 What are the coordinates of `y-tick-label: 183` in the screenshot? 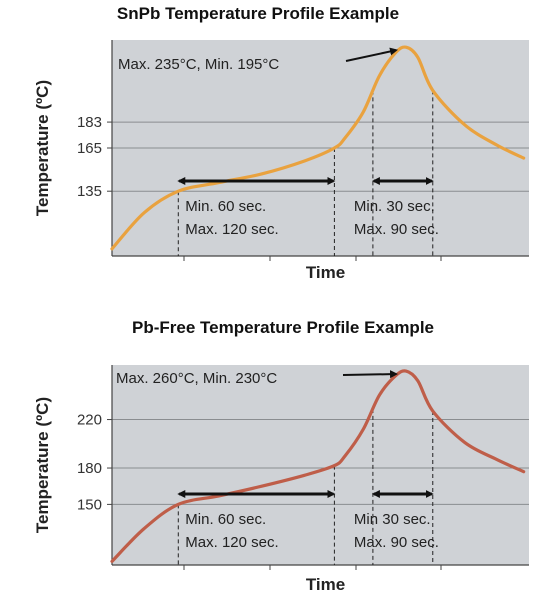 It's located at (89, 122).